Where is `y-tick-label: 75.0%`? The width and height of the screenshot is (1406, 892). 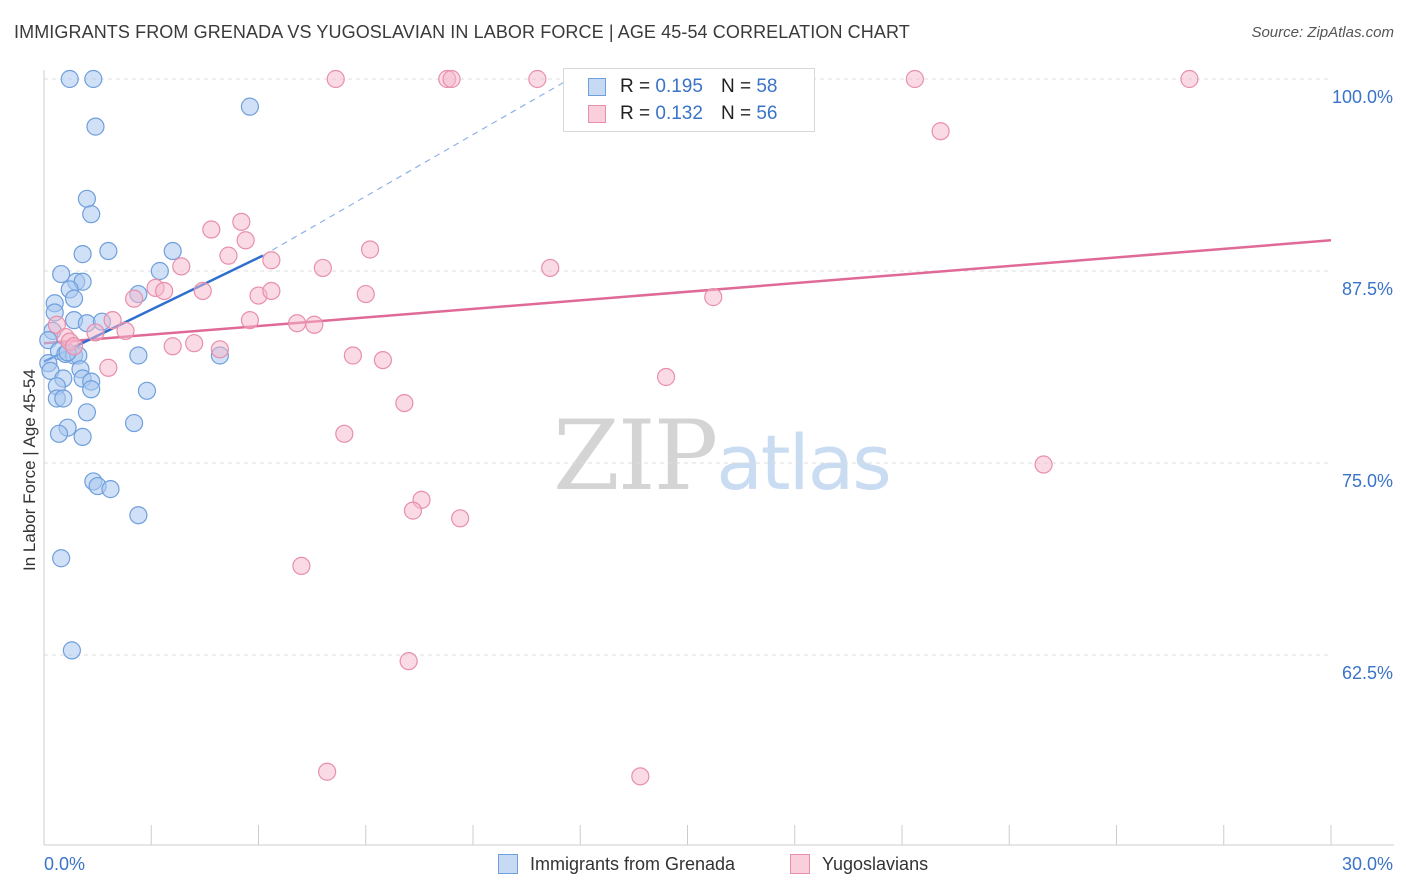
y-tick-label: 75.0% is located at coordinates (1367, 481).